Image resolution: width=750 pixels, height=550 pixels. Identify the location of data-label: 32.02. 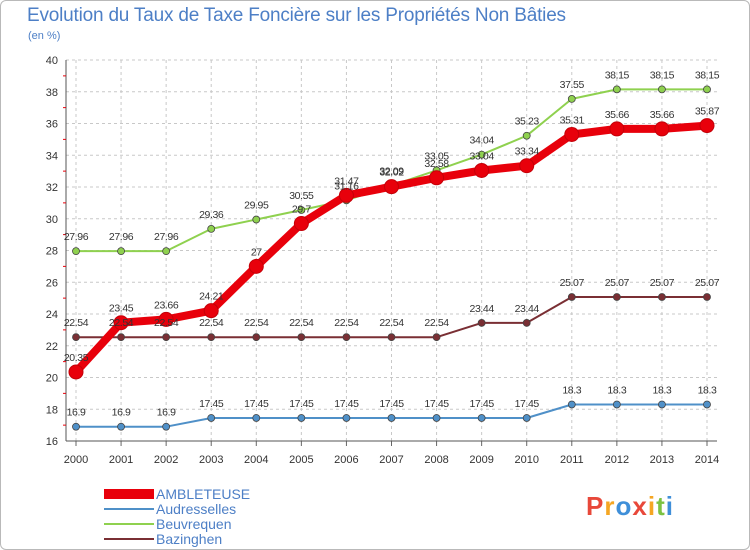
(391, 173).